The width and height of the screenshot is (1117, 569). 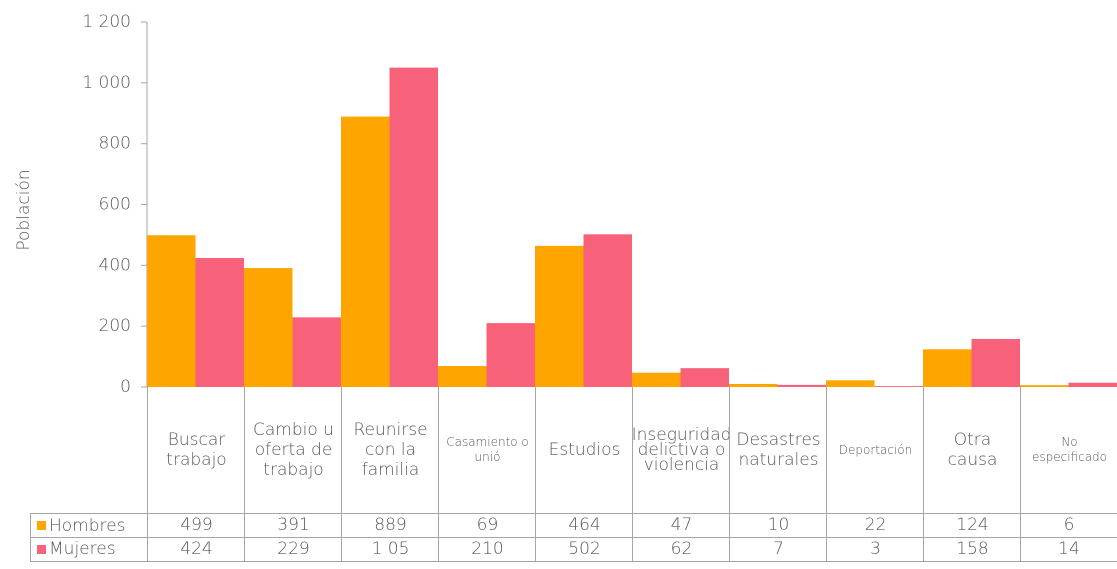 I want to click on y-tick-label: 1 000, so click(x=106, y=83).